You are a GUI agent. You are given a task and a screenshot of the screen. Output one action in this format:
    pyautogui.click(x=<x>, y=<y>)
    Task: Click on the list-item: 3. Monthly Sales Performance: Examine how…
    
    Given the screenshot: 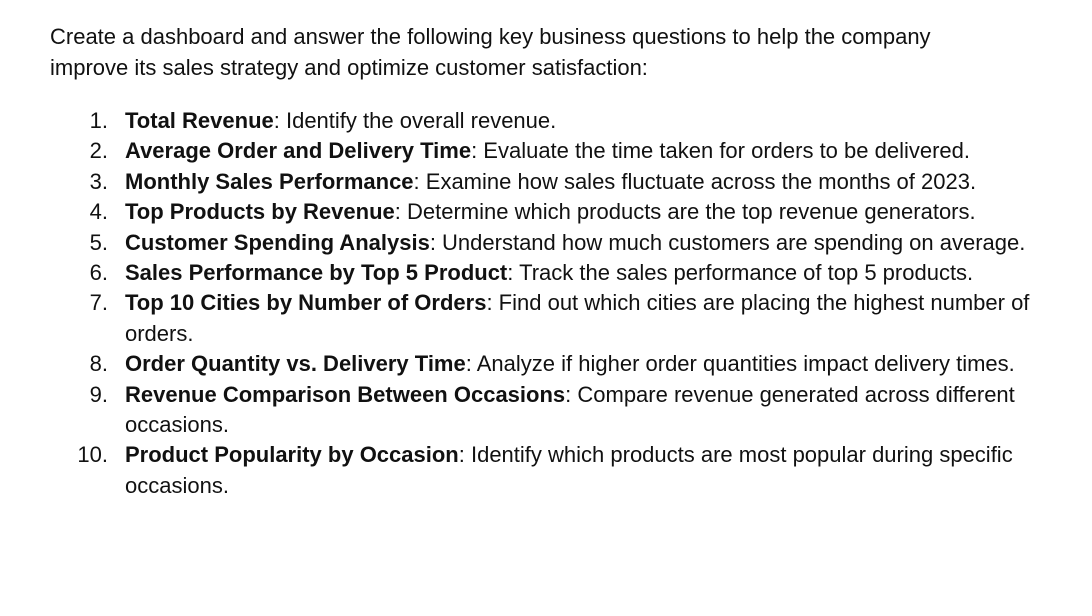 What is the action you would take?
    pyautogui.click(x=551, y=182)
    